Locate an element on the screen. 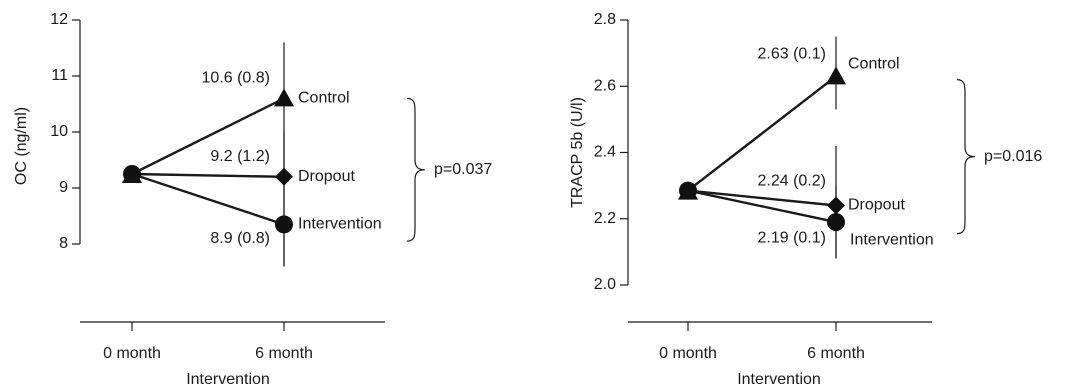 This screenshot has height=392, width=1077. y-tick-label: 12 is located at coordinates (59, 19).